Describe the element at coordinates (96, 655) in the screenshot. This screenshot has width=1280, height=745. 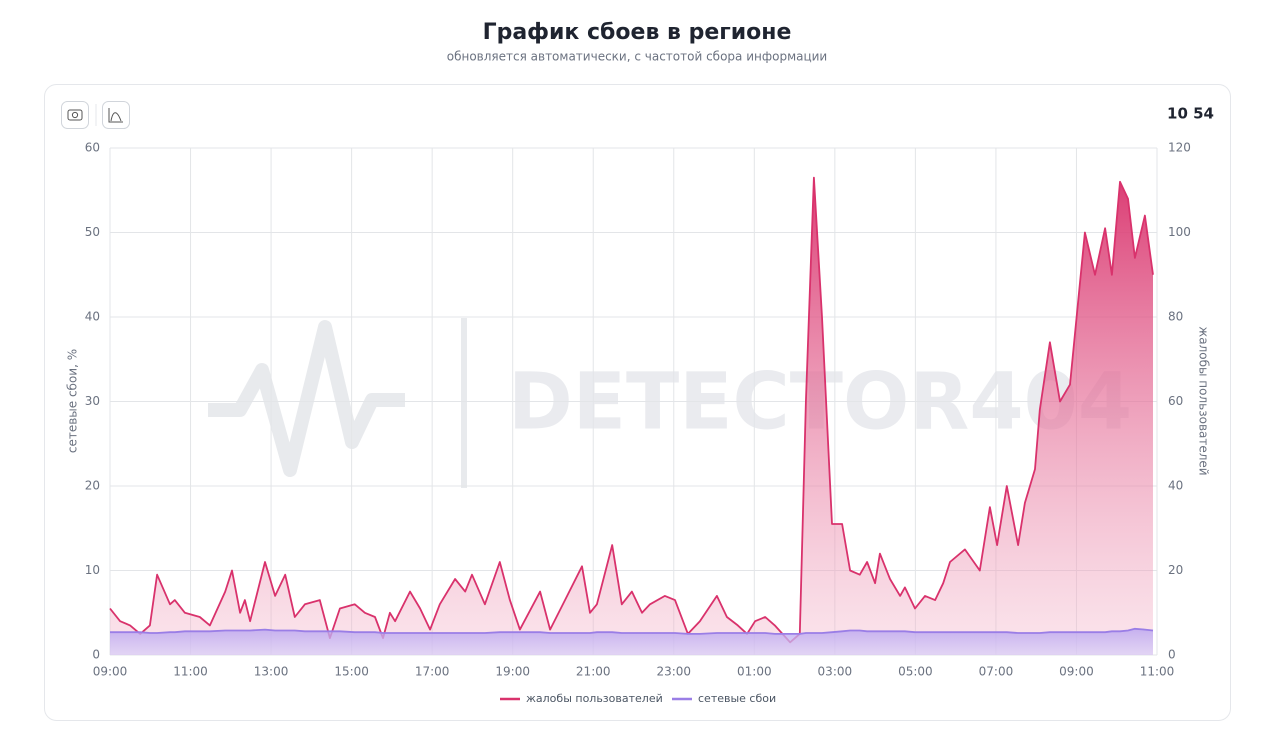
I see `y-tick-label: 0` at that location.